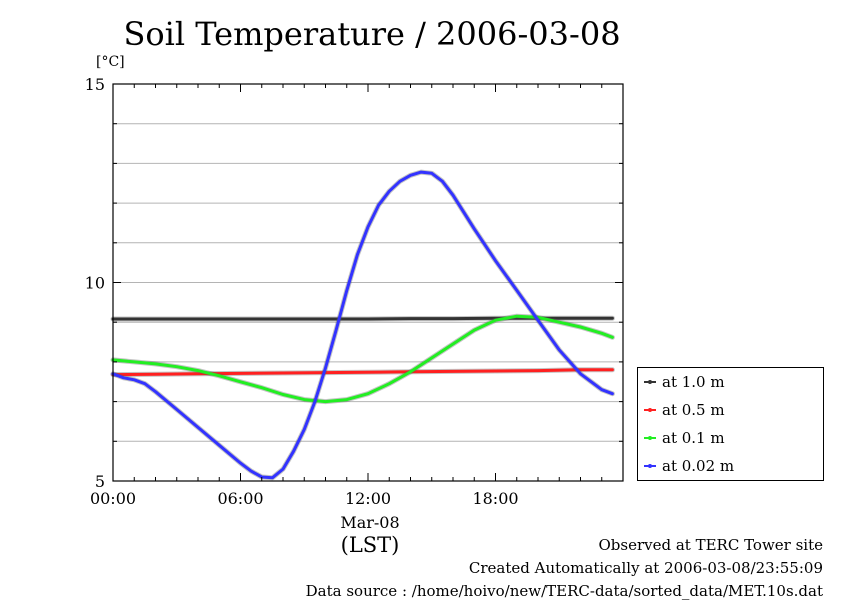  What do you see at coordinates (95, 84) in the screenshot?
I see `y-tick-label: 15` at bounding box center [95, 84].